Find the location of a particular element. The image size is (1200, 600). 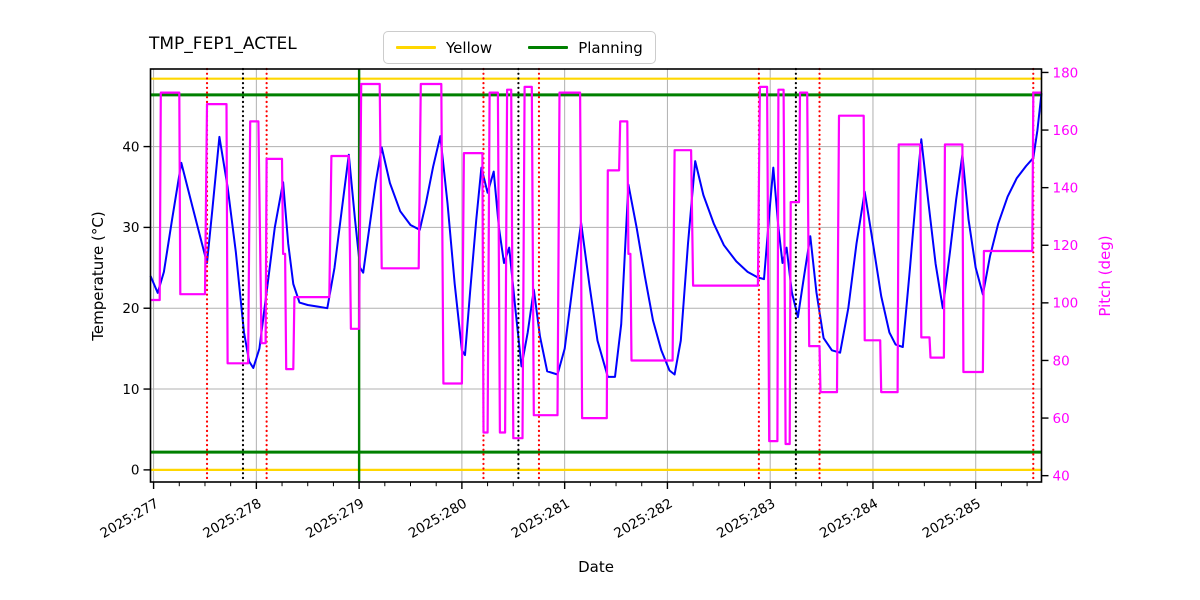

legend-item-planning: Planning is located at coordinates (585, 48).